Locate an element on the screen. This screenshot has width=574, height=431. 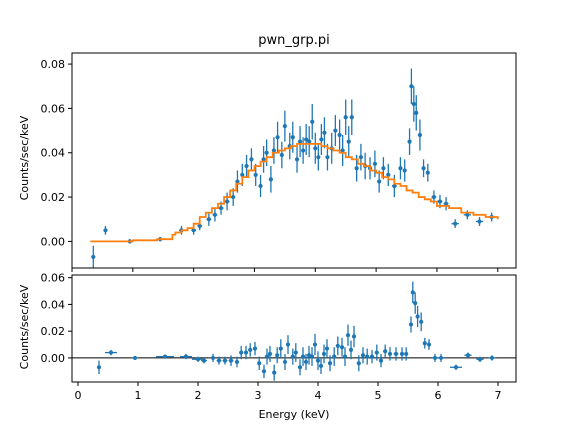
x-tick-label: 3 is located at coordinates (258, 395).